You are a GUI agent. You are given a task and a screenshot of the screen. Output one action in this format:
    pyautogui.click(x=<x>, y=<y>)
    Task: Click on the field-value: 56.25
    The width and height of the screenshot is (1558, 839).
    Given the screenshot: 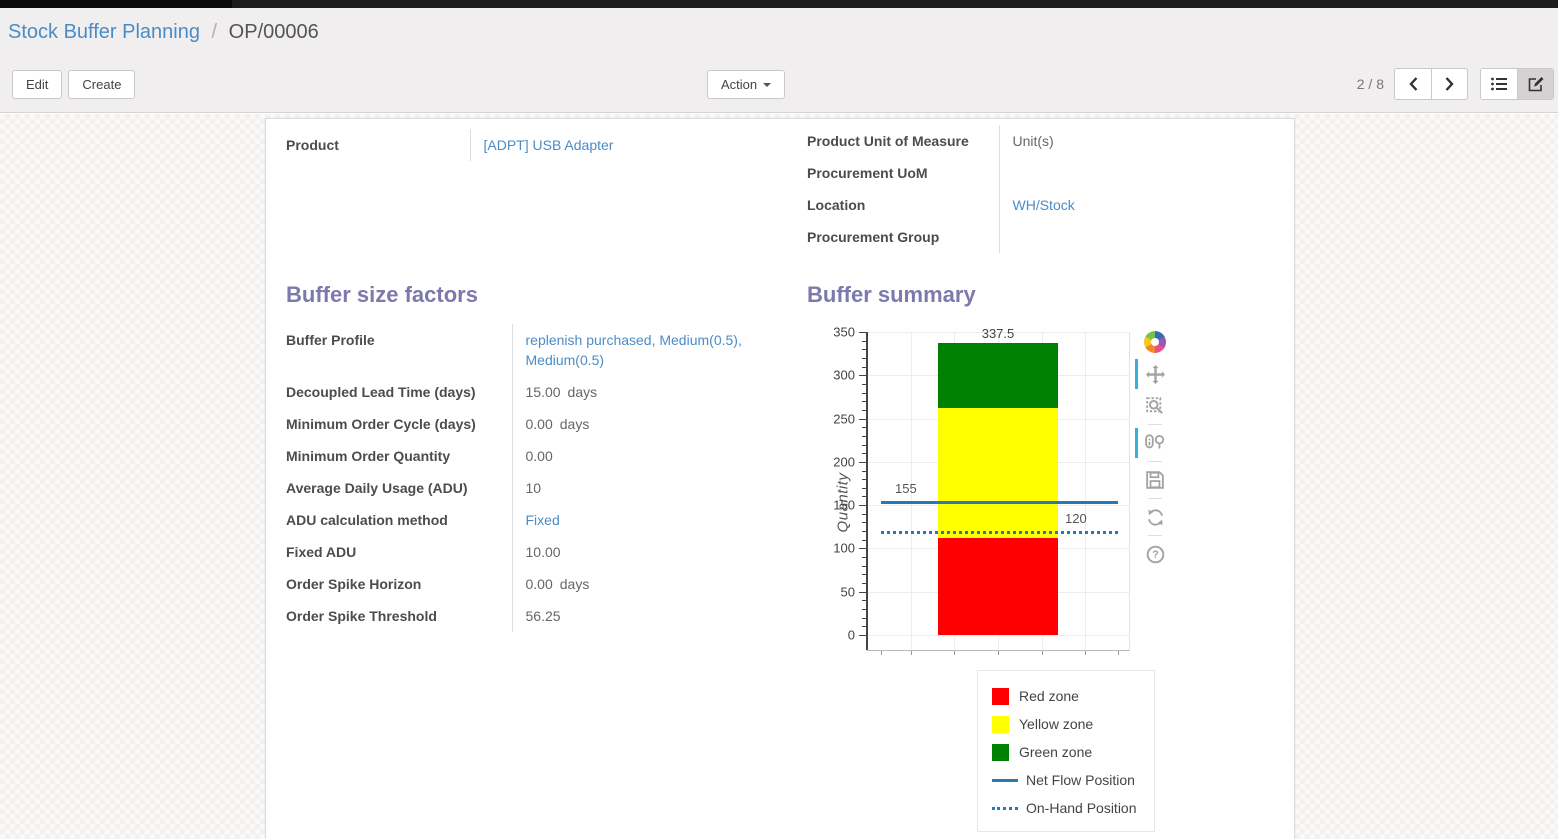 What is the action you would take?
    pyautogui.click(x=543, y=616)
    